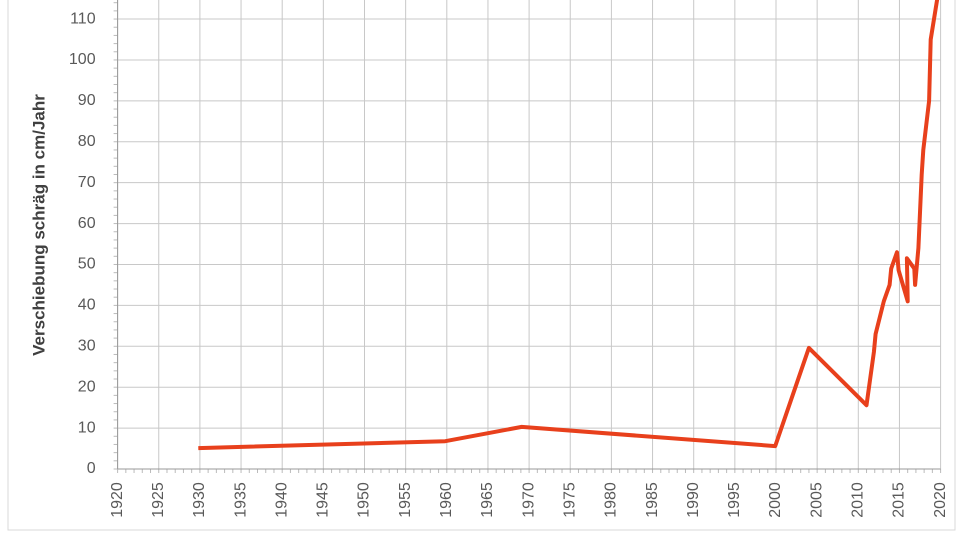 The width and height of the screenshot is (960, 539). I want to click on x-tick-label: 2020, so click(940, 500).